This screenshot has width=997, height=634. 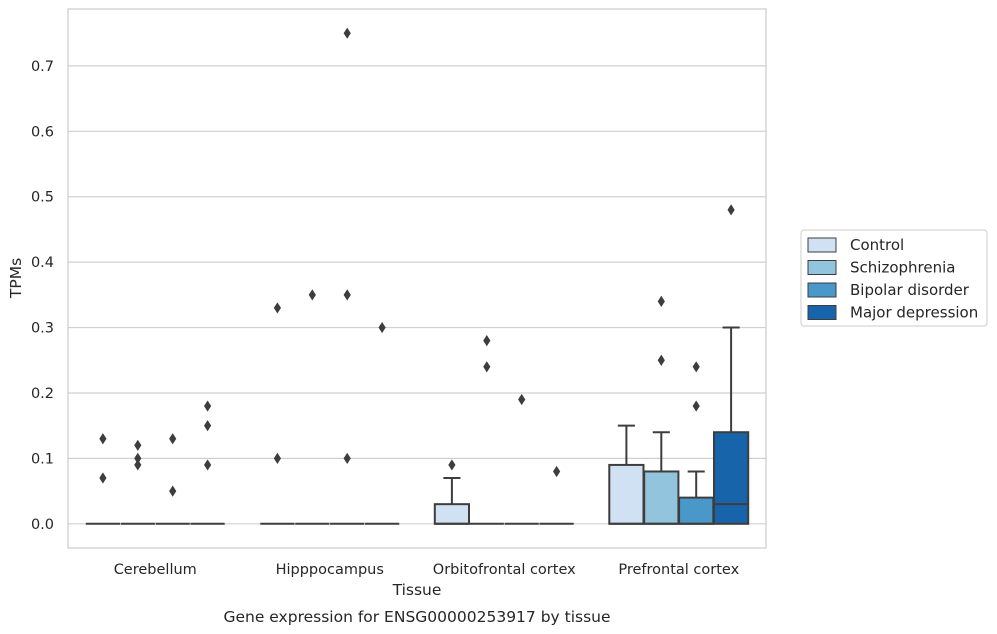 I want to click on legend-label: Schizophrenia, so click(x=902, y=268).